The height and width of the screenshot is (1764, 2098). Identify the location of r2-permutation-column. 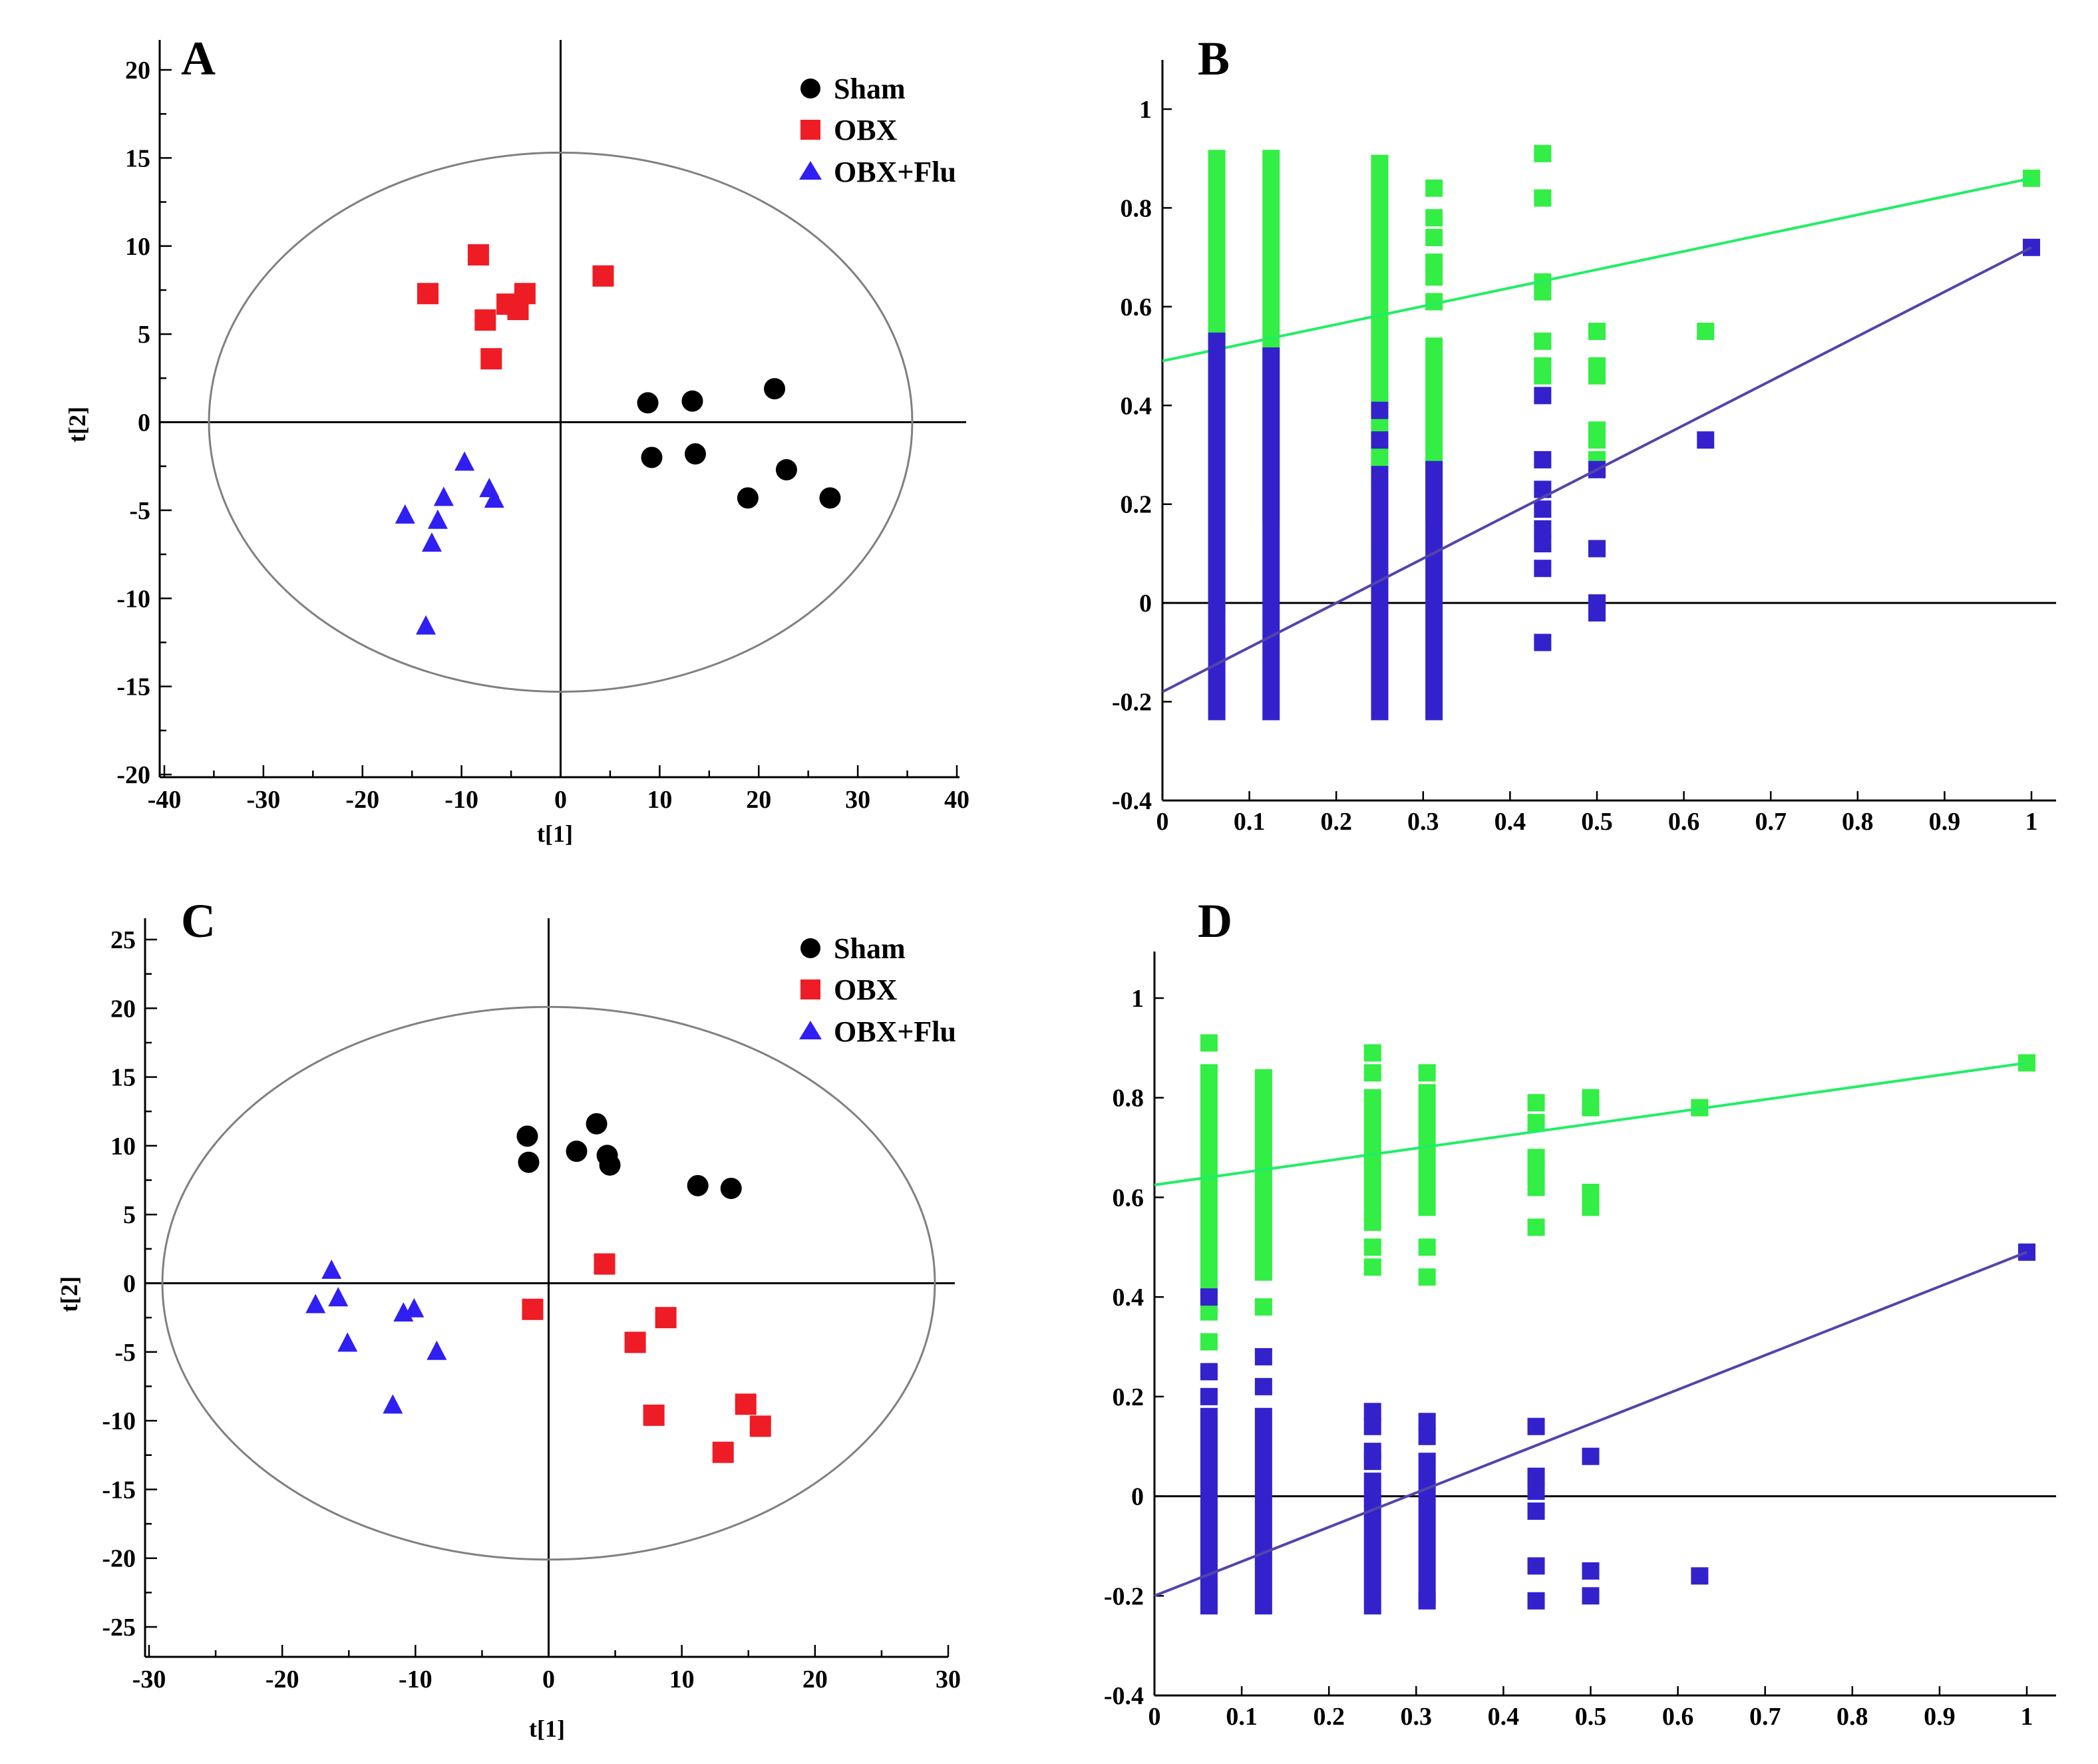
(1209, 1180).